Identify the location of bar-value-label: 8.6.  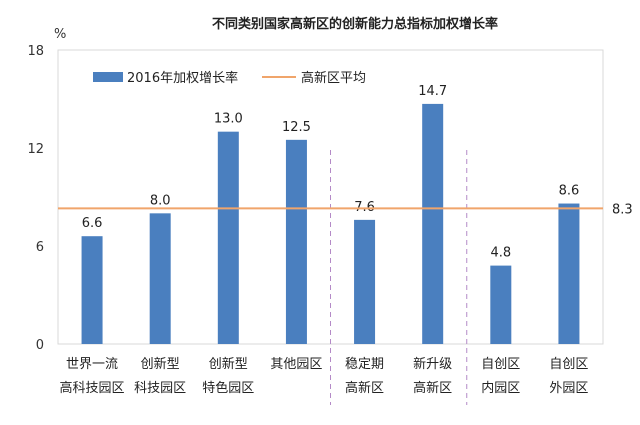
(569, 191).